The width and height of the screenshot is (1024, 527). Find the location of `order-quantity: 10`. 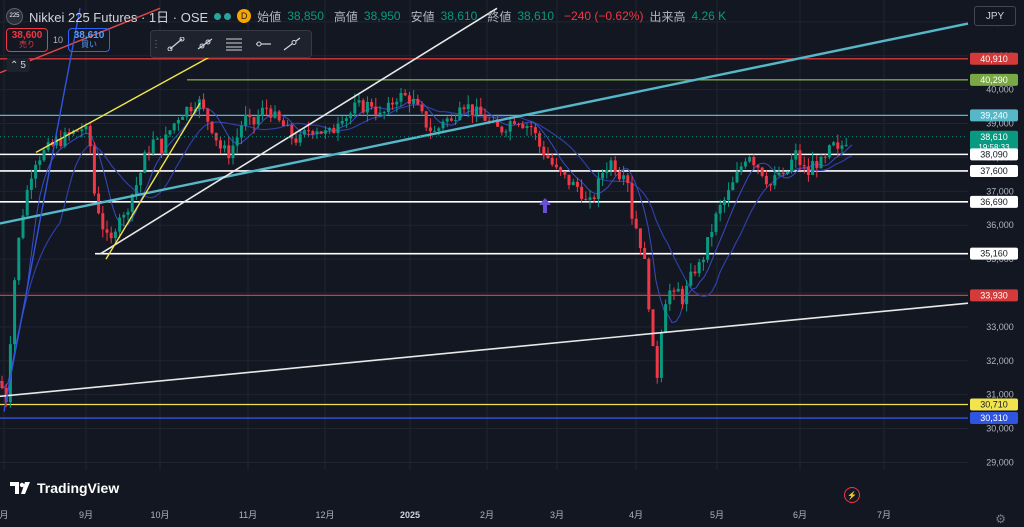

order-quantity: 10 is located at coordinates (58, 40).